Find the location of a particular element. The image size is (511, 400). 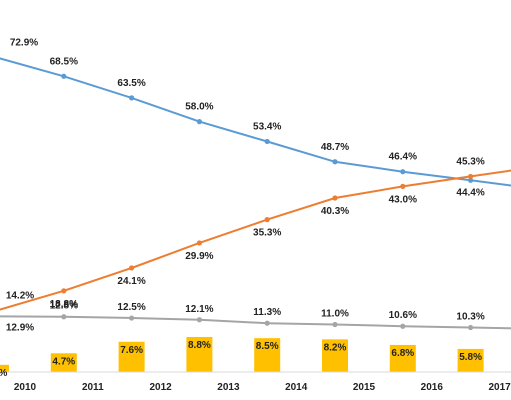

bar-layer is located at coordinates (242, 354).